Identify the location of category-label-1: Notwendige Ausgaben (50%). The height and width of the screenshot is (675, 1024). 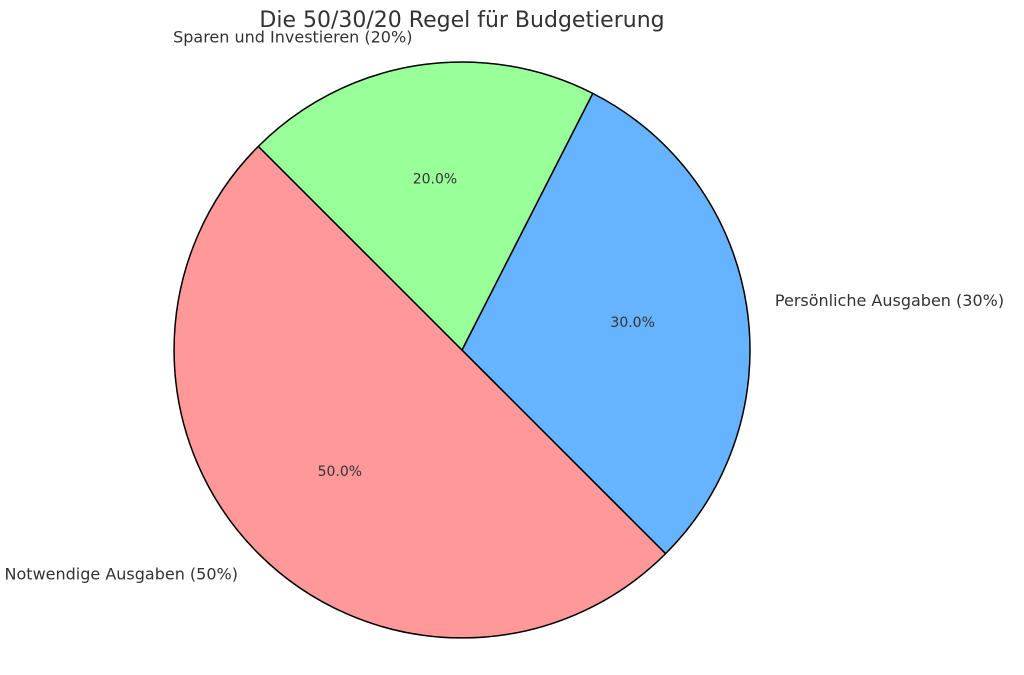
(121, 574).